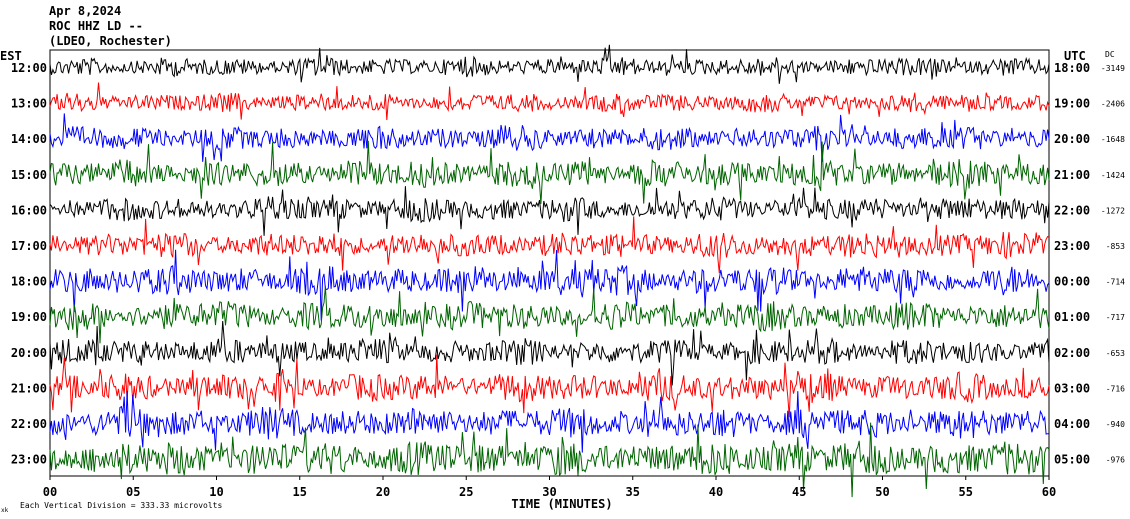 The width and height of the screenshot is (1130, 519). I want to click on est-time-label: 21:00, so click(29, 388).